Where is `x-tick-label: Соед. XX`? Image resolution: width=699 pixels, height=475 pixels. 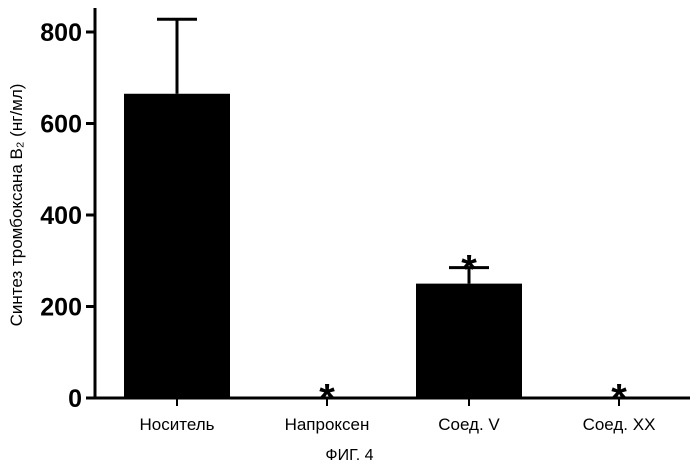
x-tick-label: Соед. XX is located at coordinates (619, 424).